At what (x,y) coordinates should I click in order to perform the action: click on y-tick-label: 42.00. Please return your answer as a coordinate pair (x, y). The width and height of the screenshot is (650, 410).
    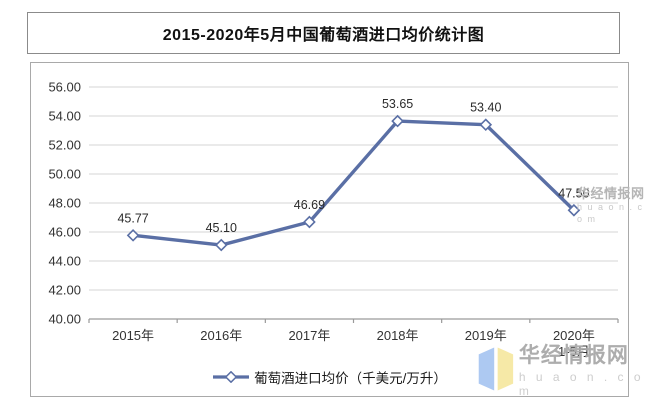
    Looking at the image, I should click on (64, 290).